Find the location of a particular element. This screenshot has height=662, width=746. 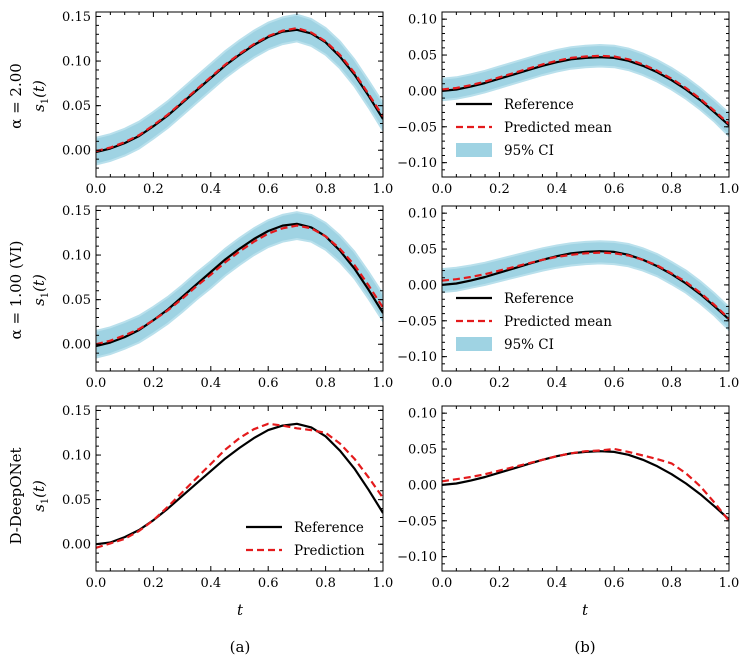

xlabel-right: t is located at coordinates (585, 610).